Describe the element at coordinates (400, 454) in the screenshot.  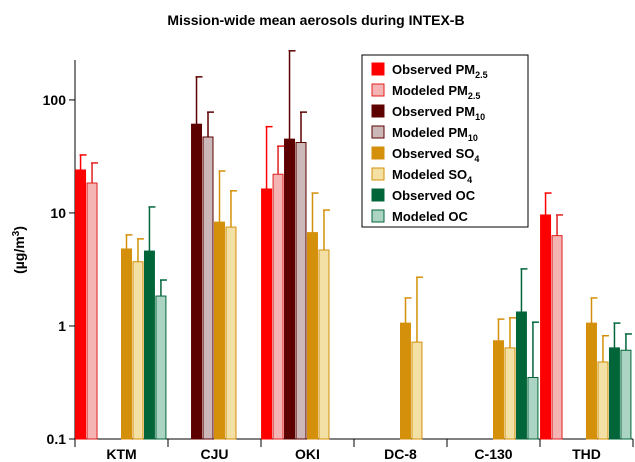
I see `x-tick-label: DC-8` at that location.